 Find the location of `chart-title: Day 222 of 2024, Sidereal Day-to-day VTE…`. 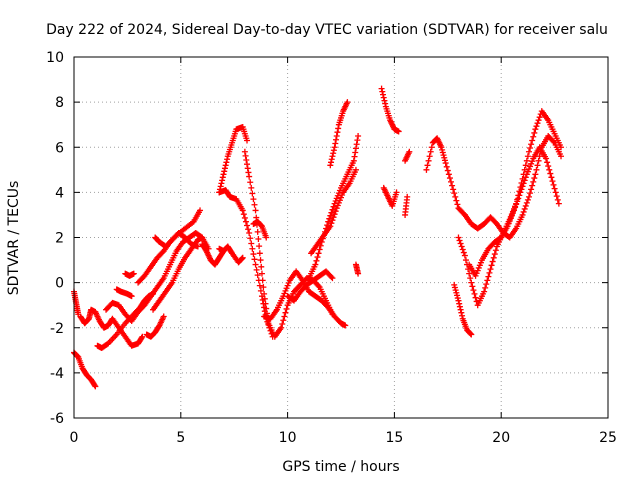

chart-title: Day 222 of 2024, Sidereal Day-to-day VTE… is located at coordinates (327, 30).